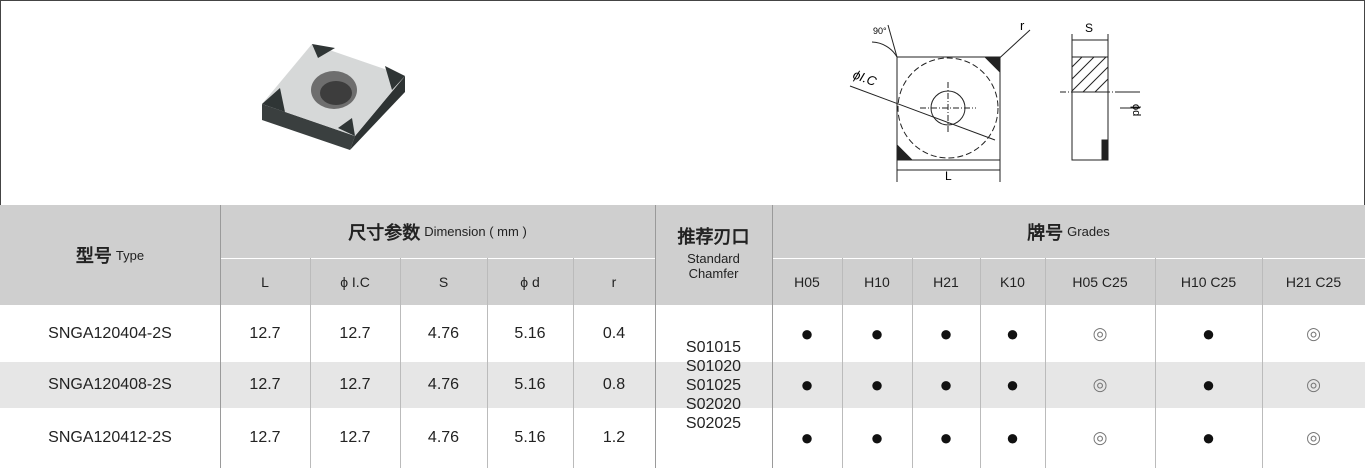 The height and width of the screenshot is (468, 1365). Describe the element at coordinates (713, 385) in the screenshot. I see `chamfer-code: S01025` at that location.